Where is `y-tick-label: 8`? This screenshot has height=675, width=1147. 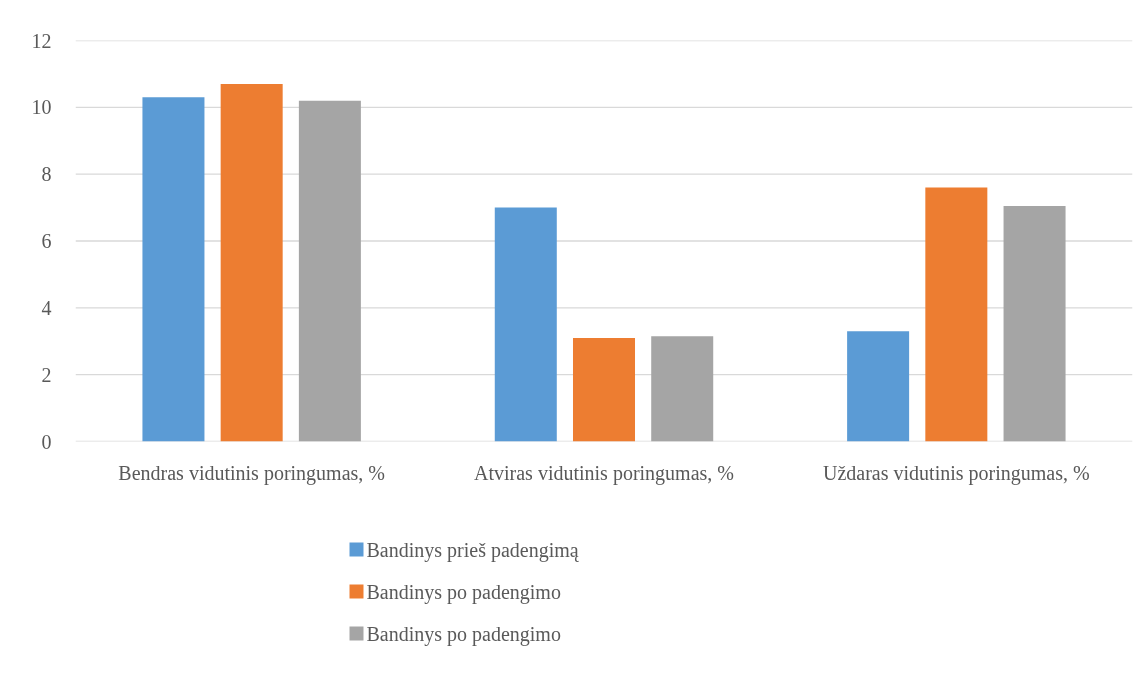 y-tick-label: 8 is located at coordinates (46, 174).